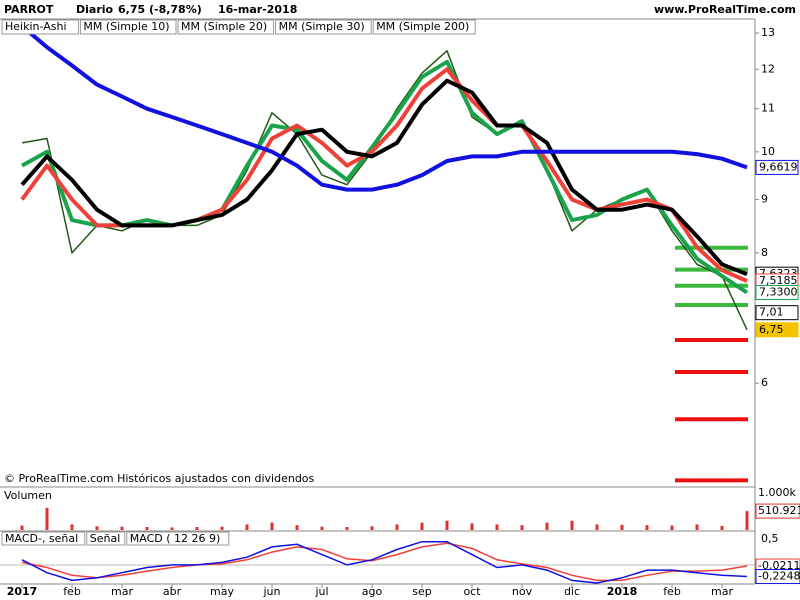 The width and height of the screenshot is (800, 600). What do you see at coordinates (771, 312) in the screenshot?
I see `price-label: 7,01` at bounding box center [771, 312].